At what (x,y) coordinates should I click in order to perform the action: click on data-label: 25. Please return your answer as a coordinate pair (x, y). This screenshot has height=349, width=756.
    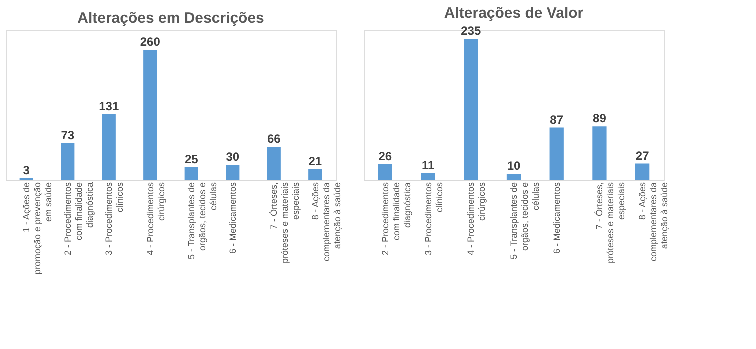
    Looking at the image, I should click on (191, 159).